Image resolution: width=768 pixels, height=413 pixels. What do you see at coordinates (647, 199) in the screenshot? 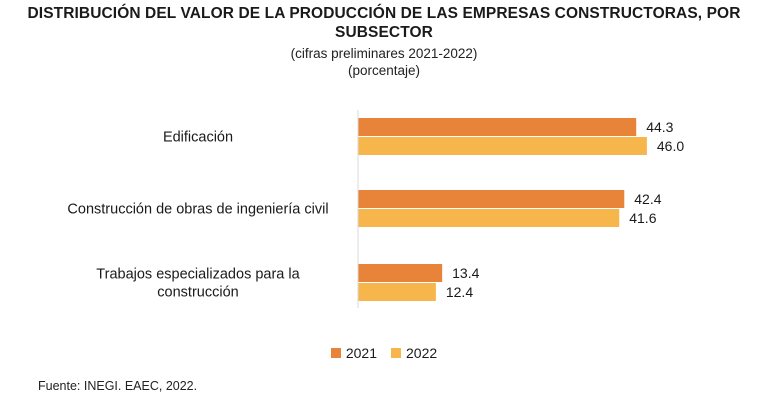
I see `data-label-2021-1: 42.4` at bounding box center [647, 199].